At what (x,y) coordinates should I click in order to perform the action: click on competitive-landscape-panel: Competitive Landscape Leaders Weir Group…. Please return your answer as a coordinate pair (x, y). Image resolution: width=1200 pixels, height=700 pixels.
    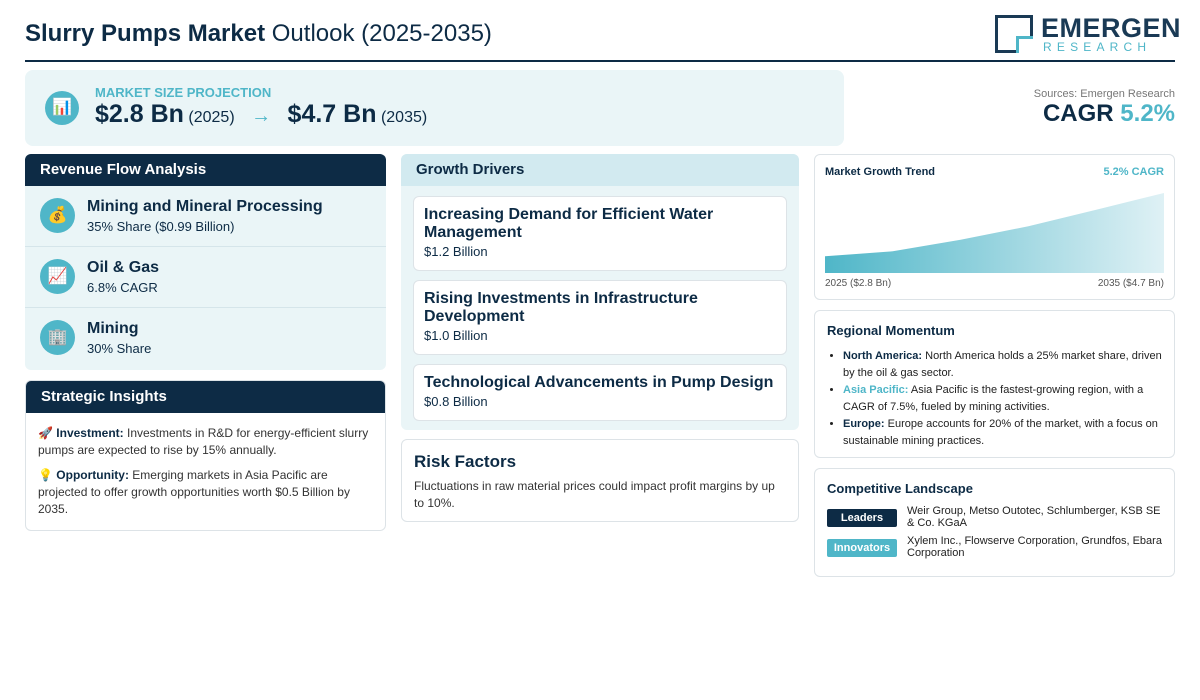
    Looking at the image, I should click on (994, 522).